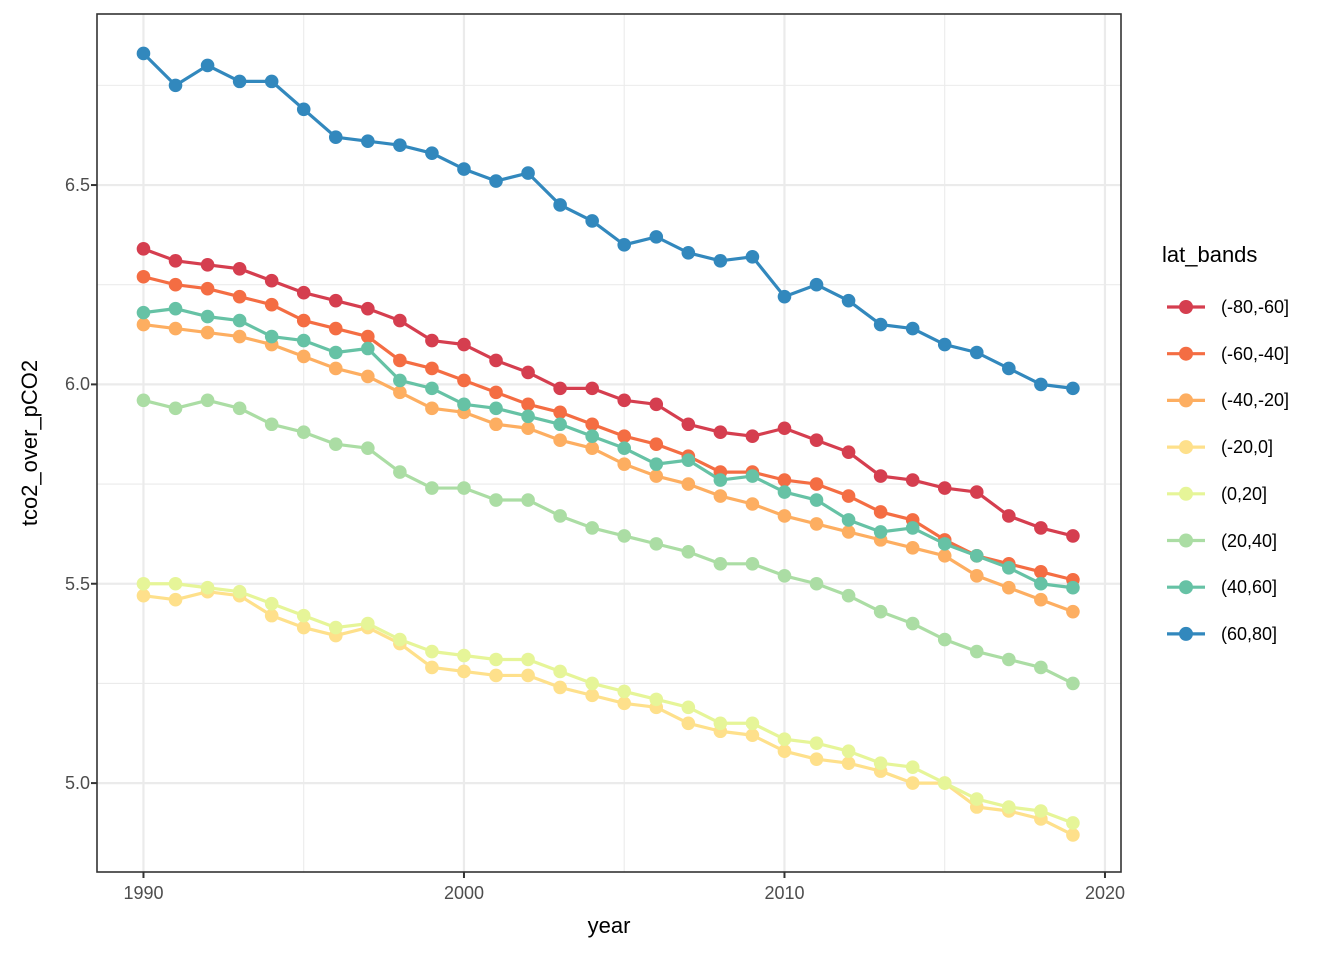 The height and width of the screenshot is (960, 1344). I want to click on x-tick-label: 2000, so click(463, 893).